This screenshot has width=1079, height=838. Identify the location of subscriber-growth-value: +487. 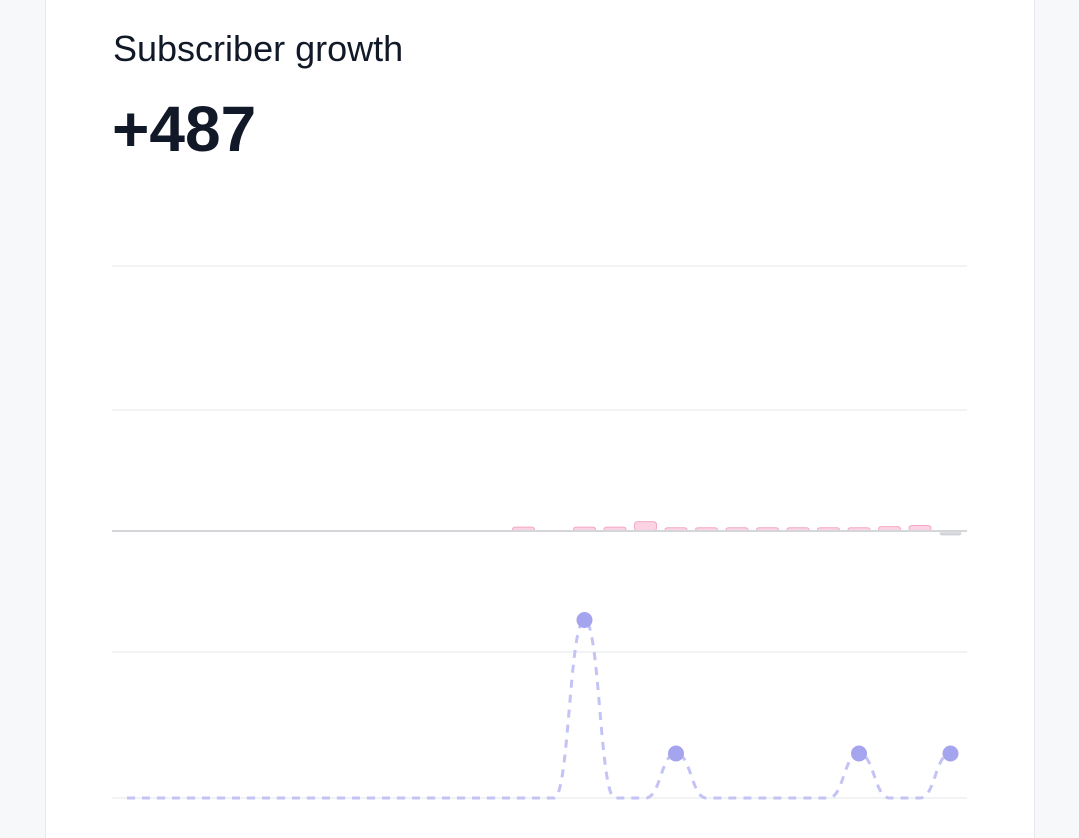
(184, 129).